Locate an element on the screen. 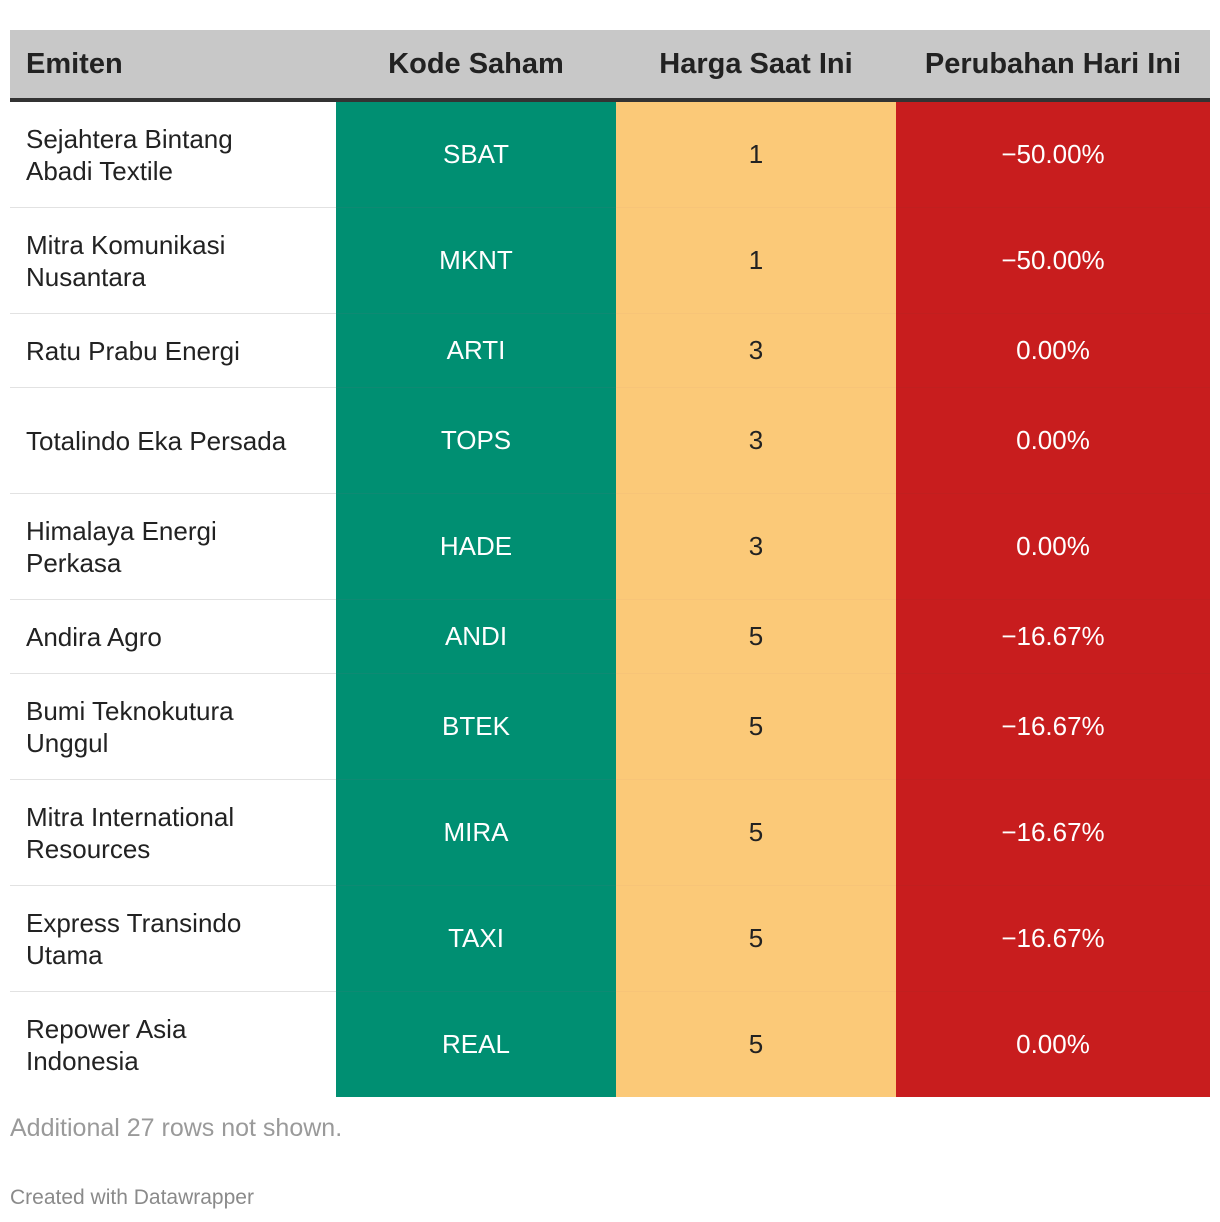 Image resolution: width=1220 pixels, height=1222 pixels. table-row: Ratu Prabu Energi ARTI 3 0.00% is located at coordinates (610, 350).